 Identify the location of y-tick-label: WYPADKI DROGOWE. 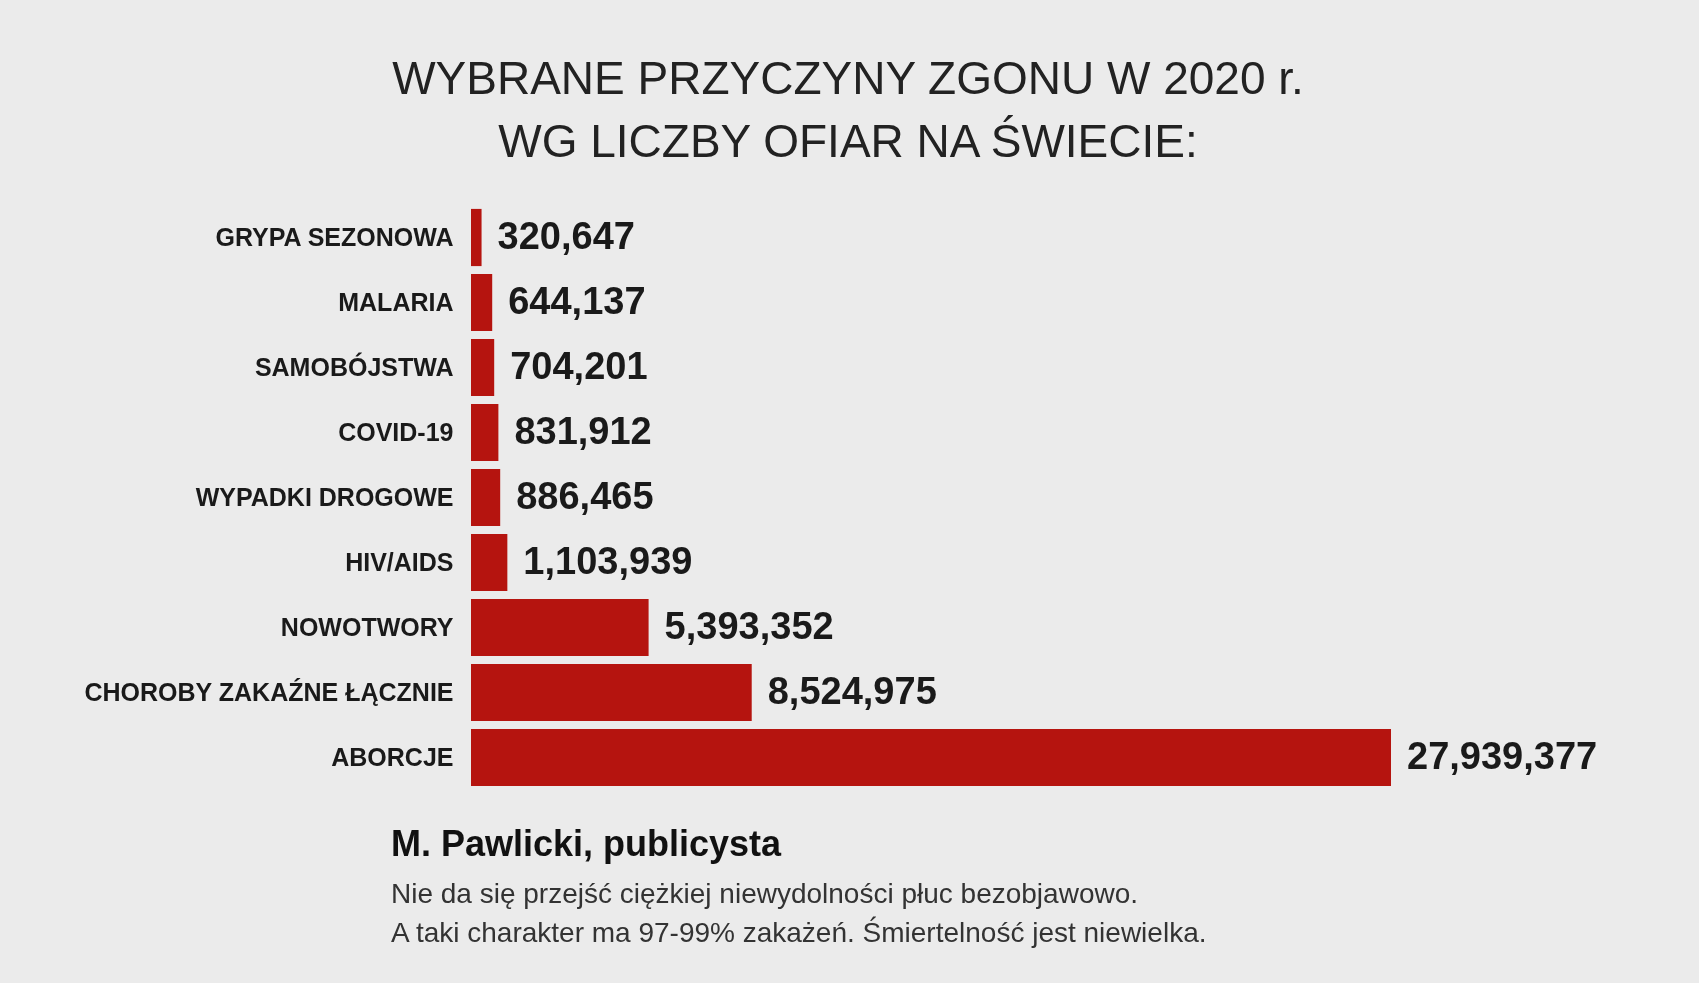
(324, 496).